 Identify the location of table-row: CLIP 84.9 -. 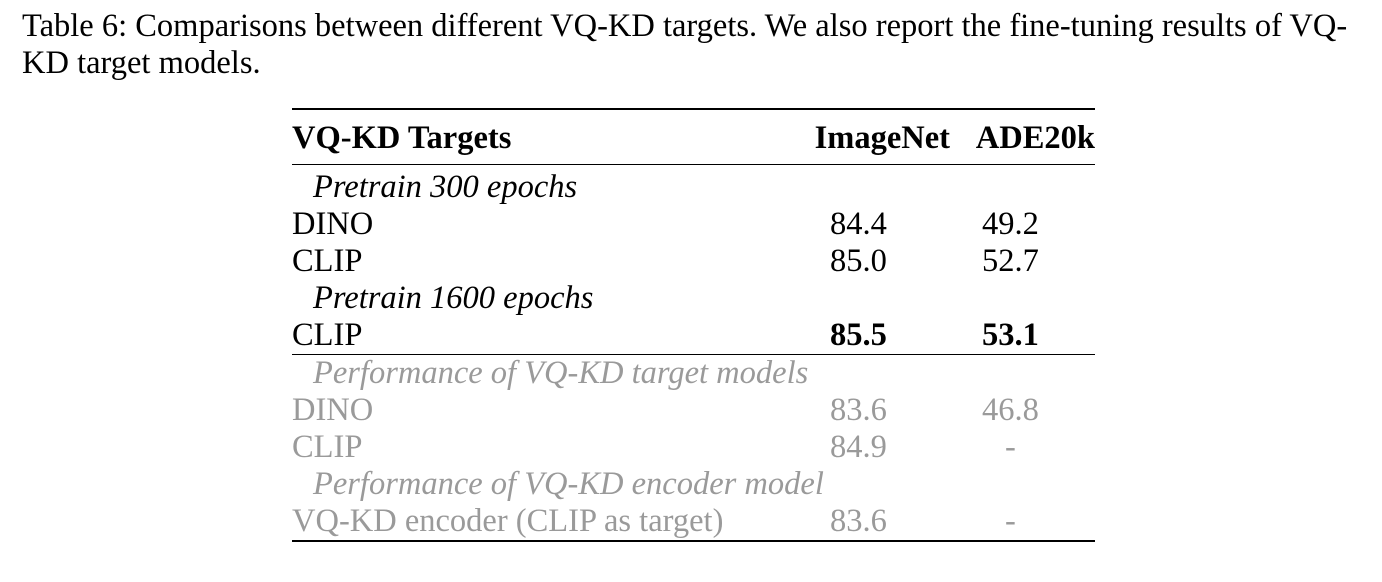
(693, 447).